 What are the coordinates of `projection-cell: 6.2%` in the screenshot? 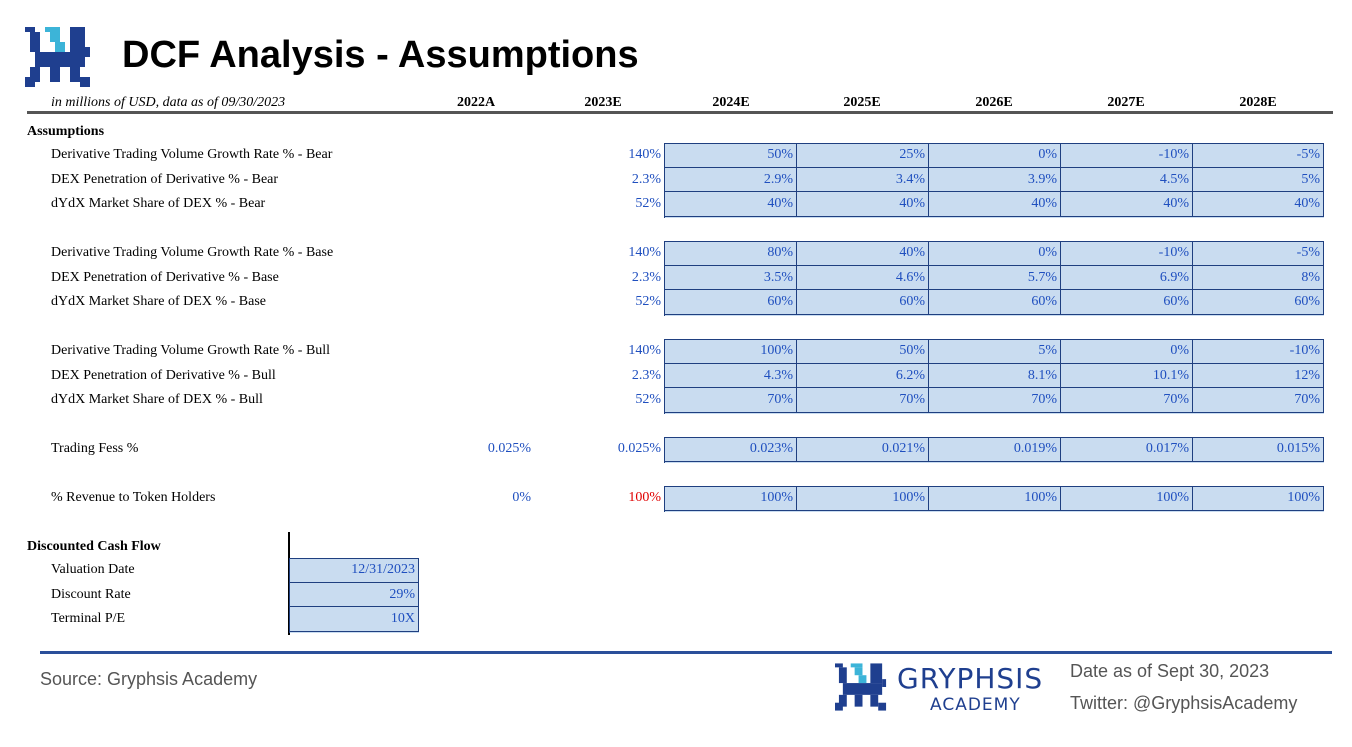 It's located at (863, 375).